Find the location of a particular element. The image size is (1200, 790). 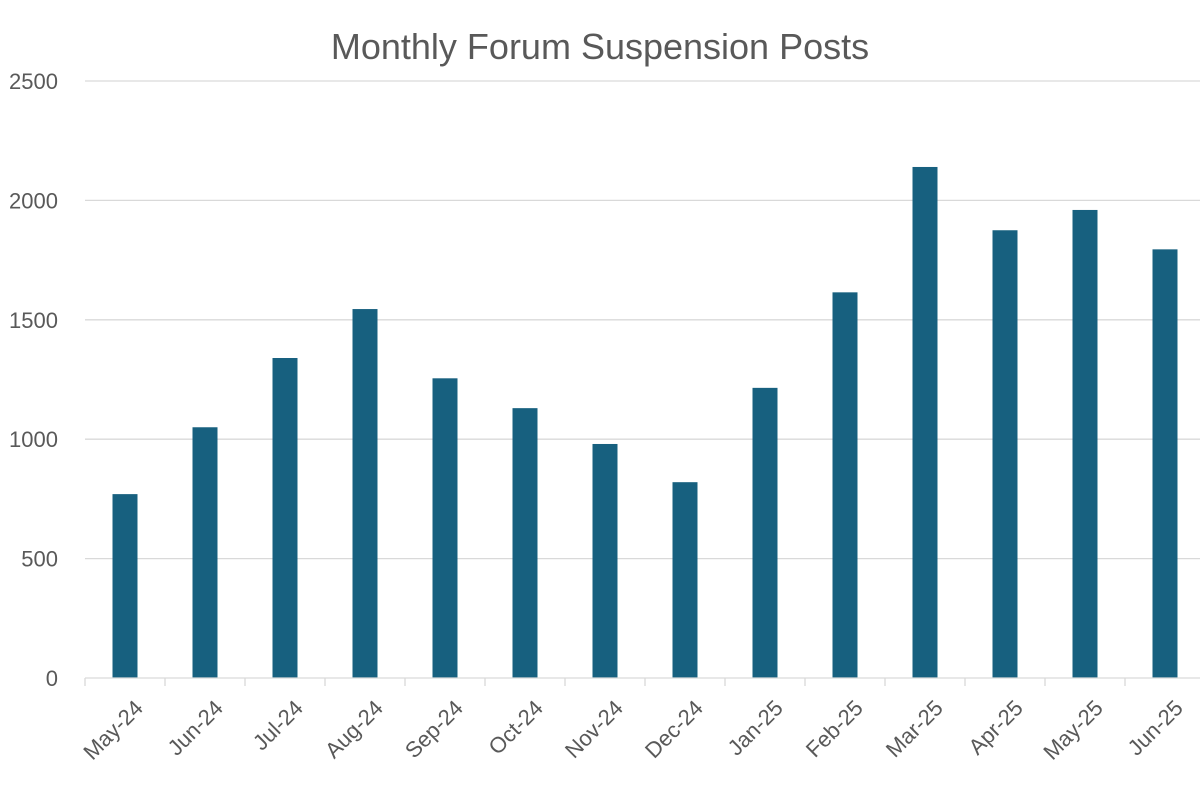

x-tick-label: Apr-25 is located at coordinates (995, 727).